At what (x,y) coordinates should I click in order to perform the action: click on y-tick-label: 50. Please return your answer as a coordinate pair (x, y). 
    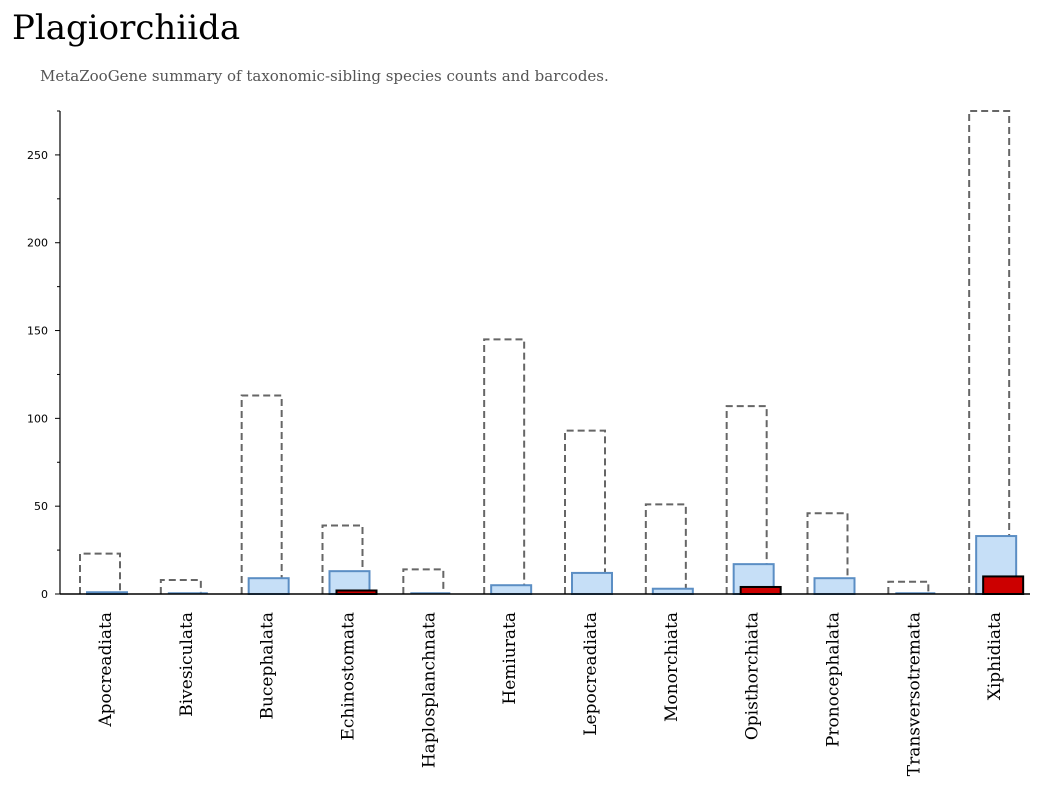
    Looking at the image, I should click on (41, 506).